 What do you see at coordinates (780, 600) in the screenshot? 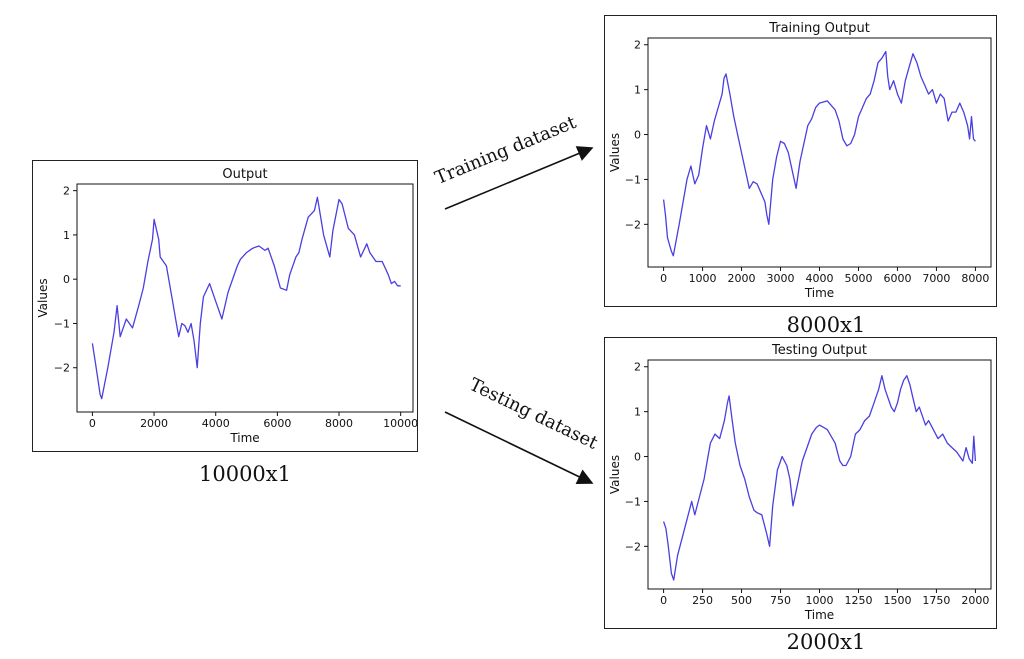
I see `x-tick-label: 750` at bounding box center [780, 600].